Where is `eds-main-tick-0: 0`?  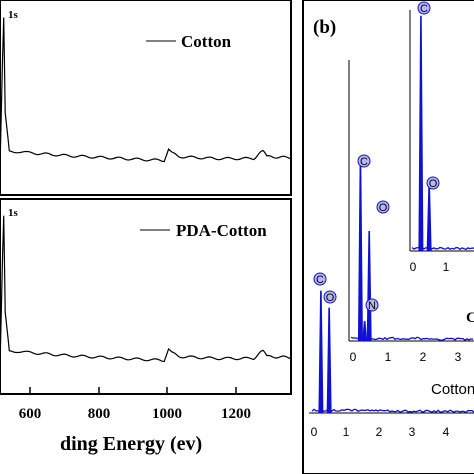 eds-main-tick-0: 0 is located at coordinates (314, 432).